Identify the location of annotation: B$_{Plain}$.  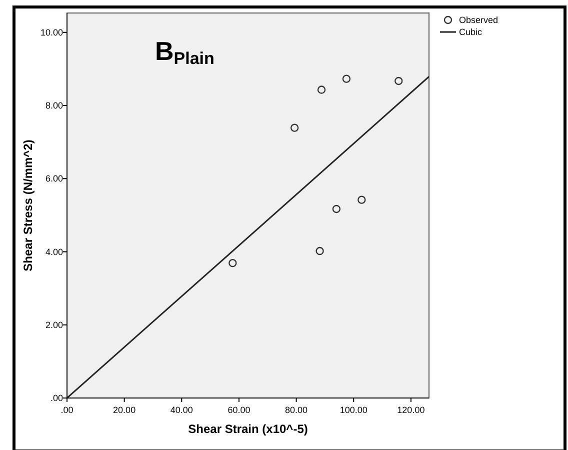
(184, 52).